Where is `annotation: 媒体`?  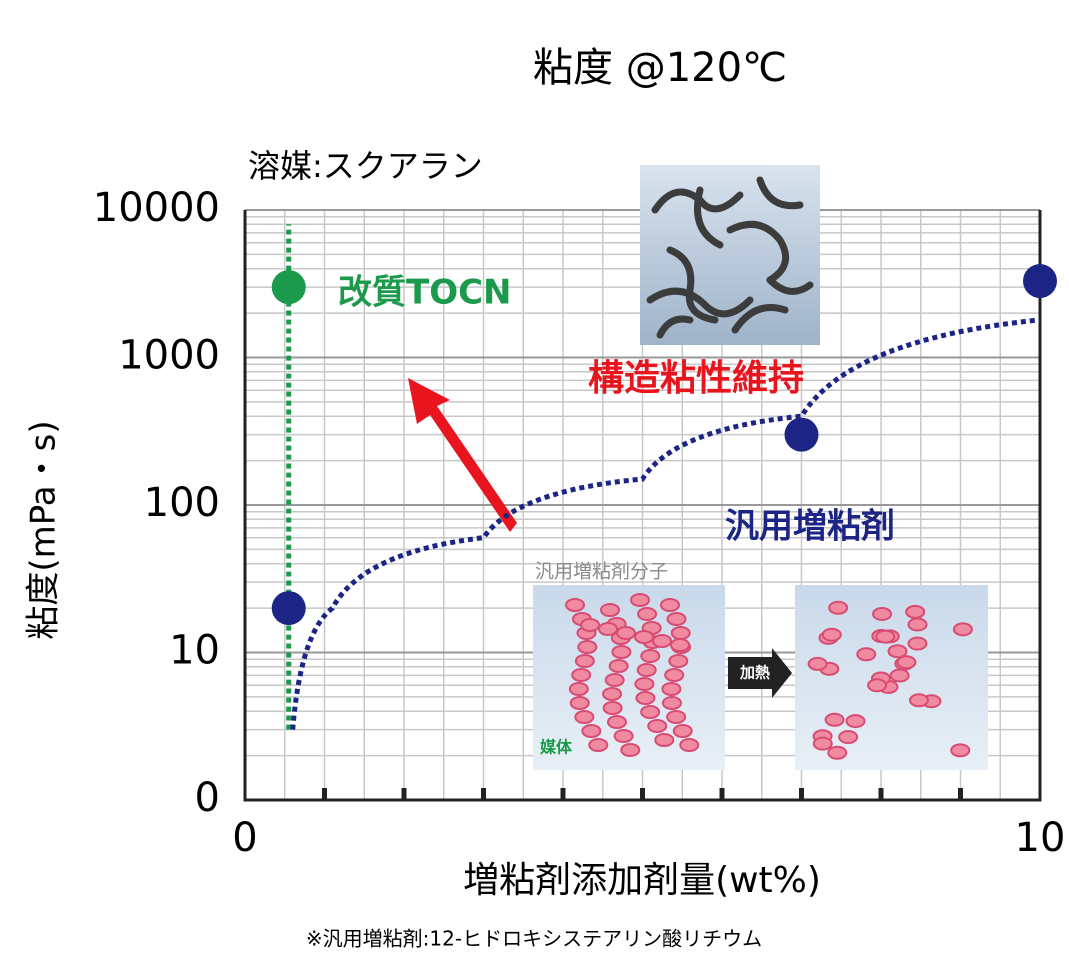 annotation: 媒体 is located at coordinates (556, 747).